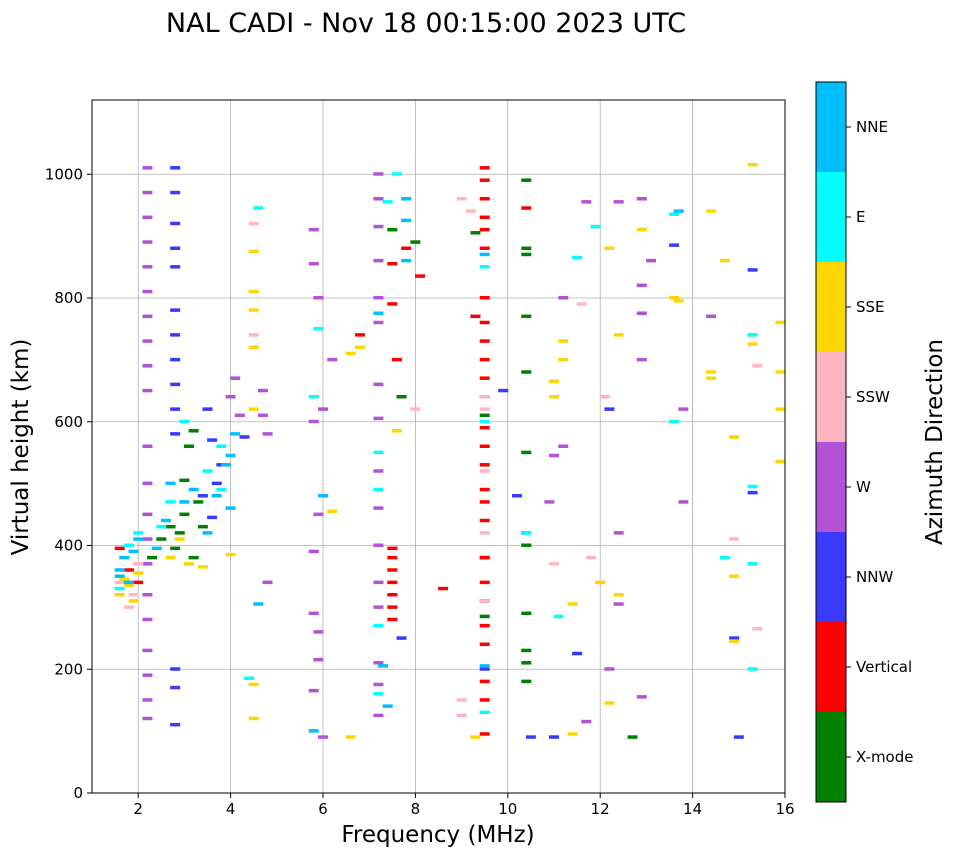 This screenshot has width=958, height=857. What do you see at coordinates (68, 546) in the screenshot?
I see `y-tick-label: 400` at bounding box center [68, 546].